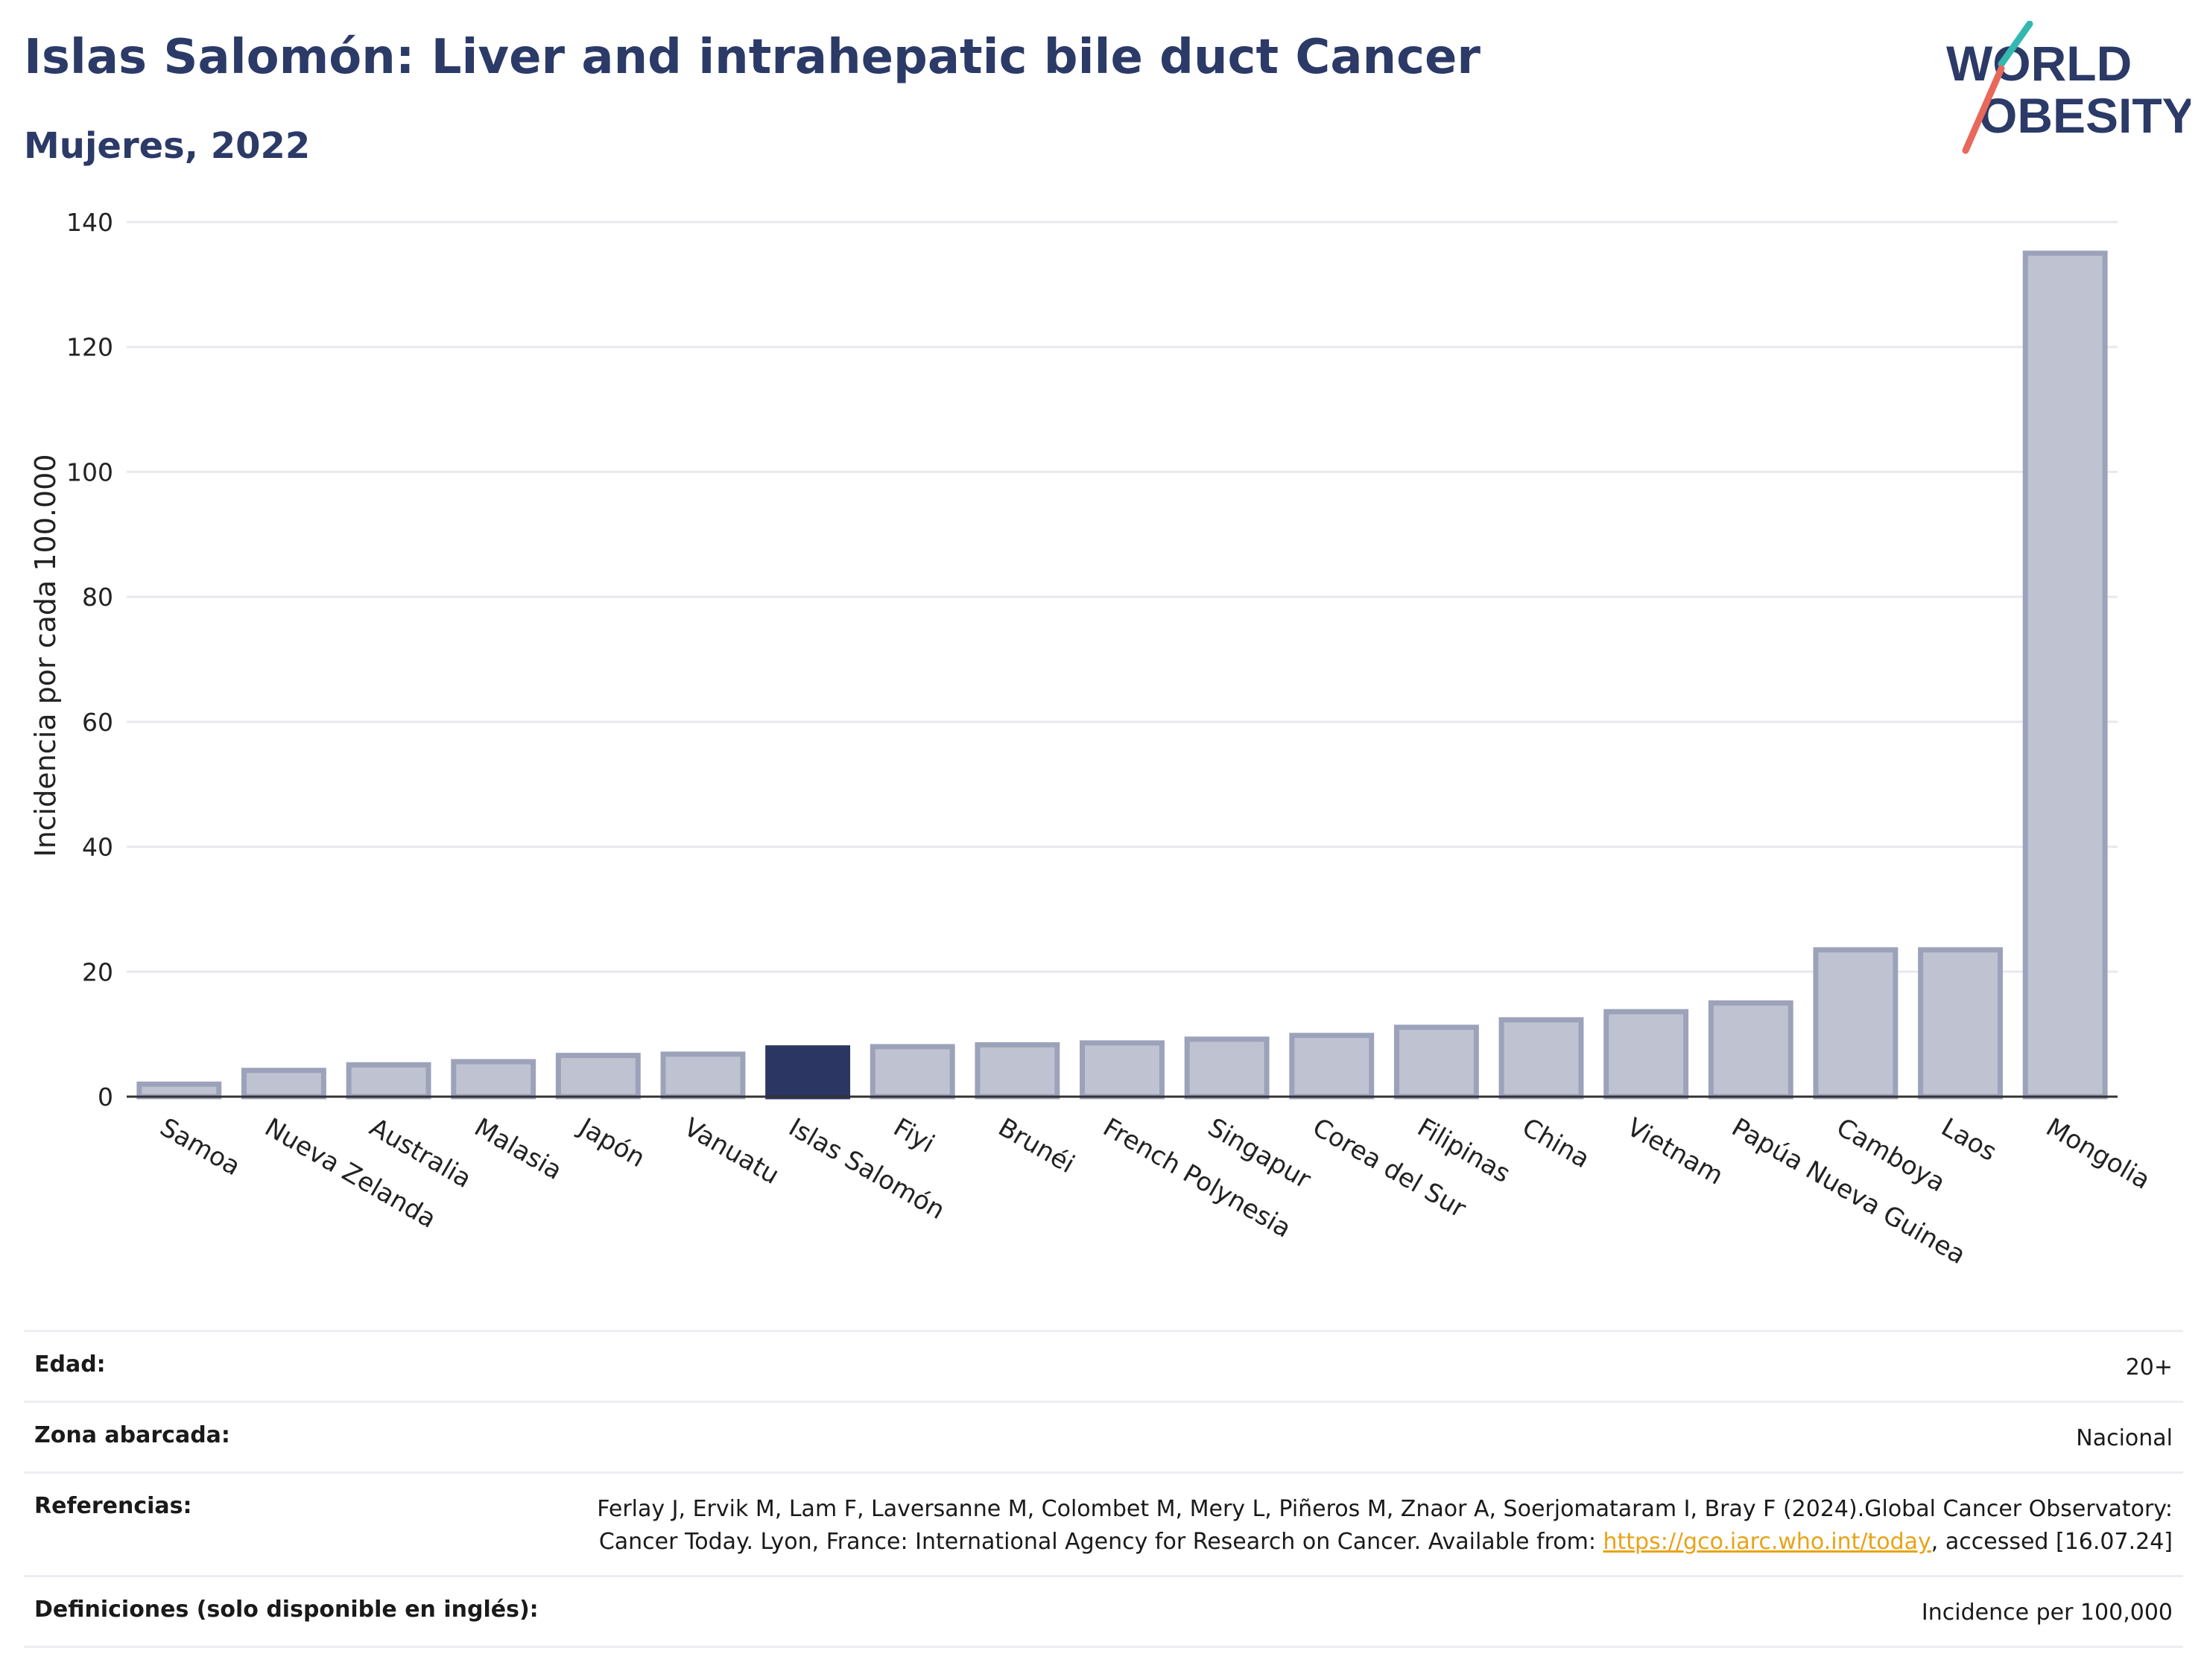  Describe the element at coordinates (611, 1142) in the screenshot. I see `x-tick-label: Japón` at that location.